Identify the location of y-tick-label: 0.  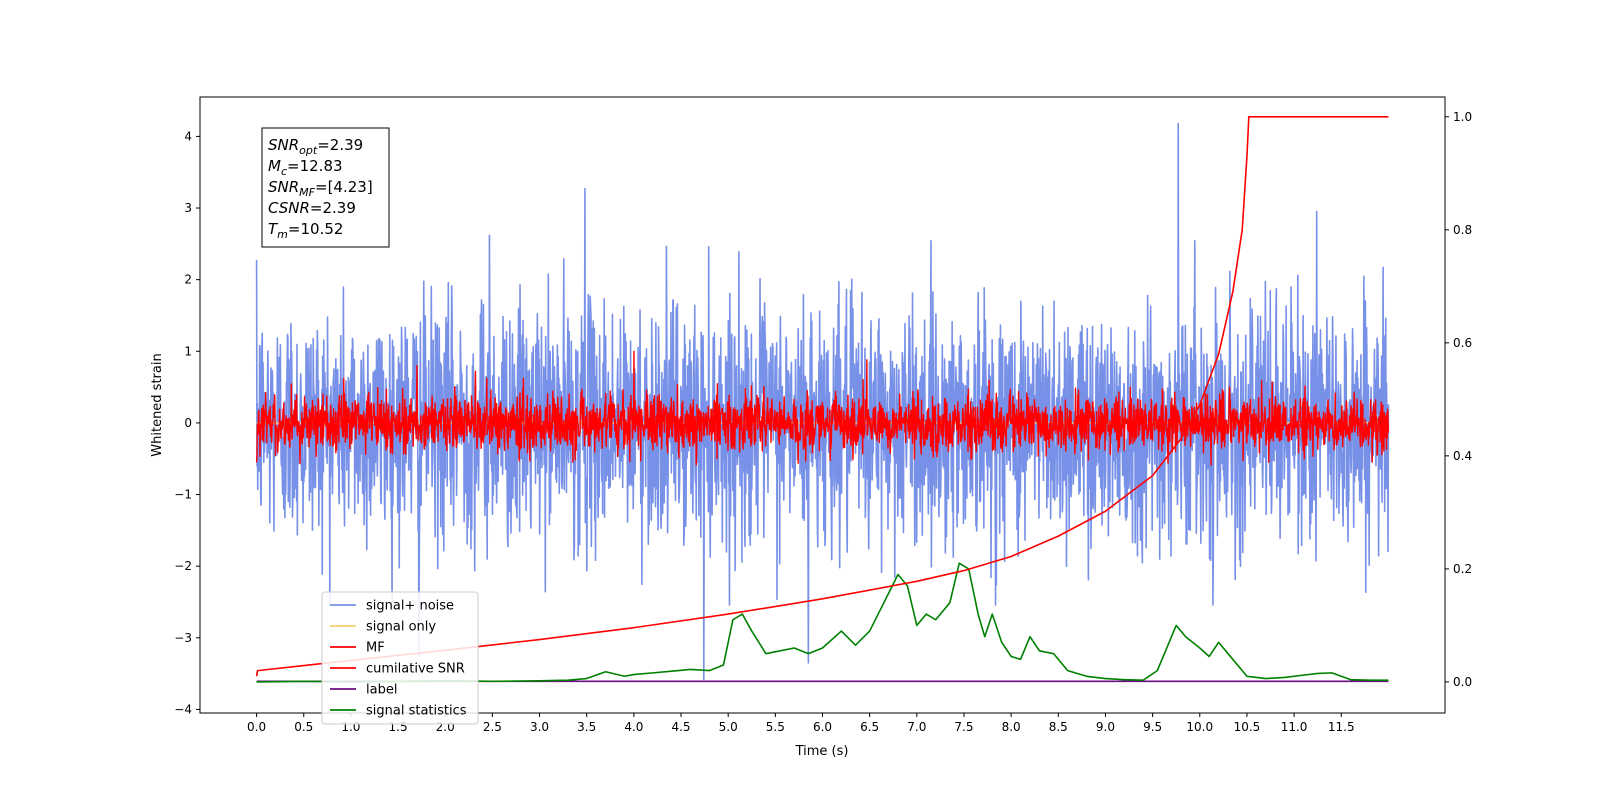
(188, 423).